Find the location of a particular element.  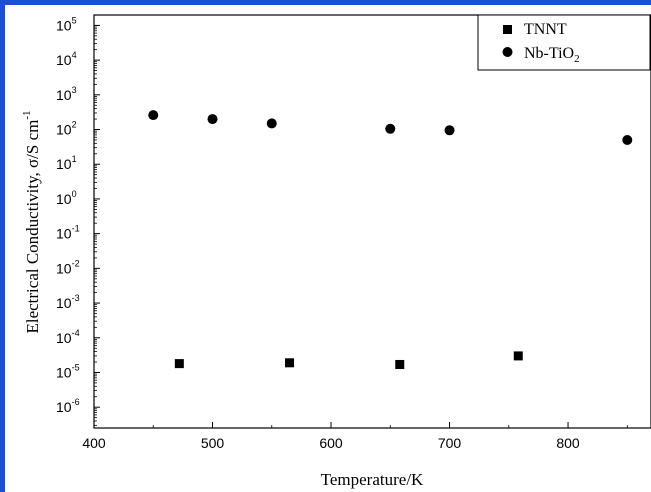

legend-label-nb-tio2: Nb-TiO2 is located at coordinates (552, 55).